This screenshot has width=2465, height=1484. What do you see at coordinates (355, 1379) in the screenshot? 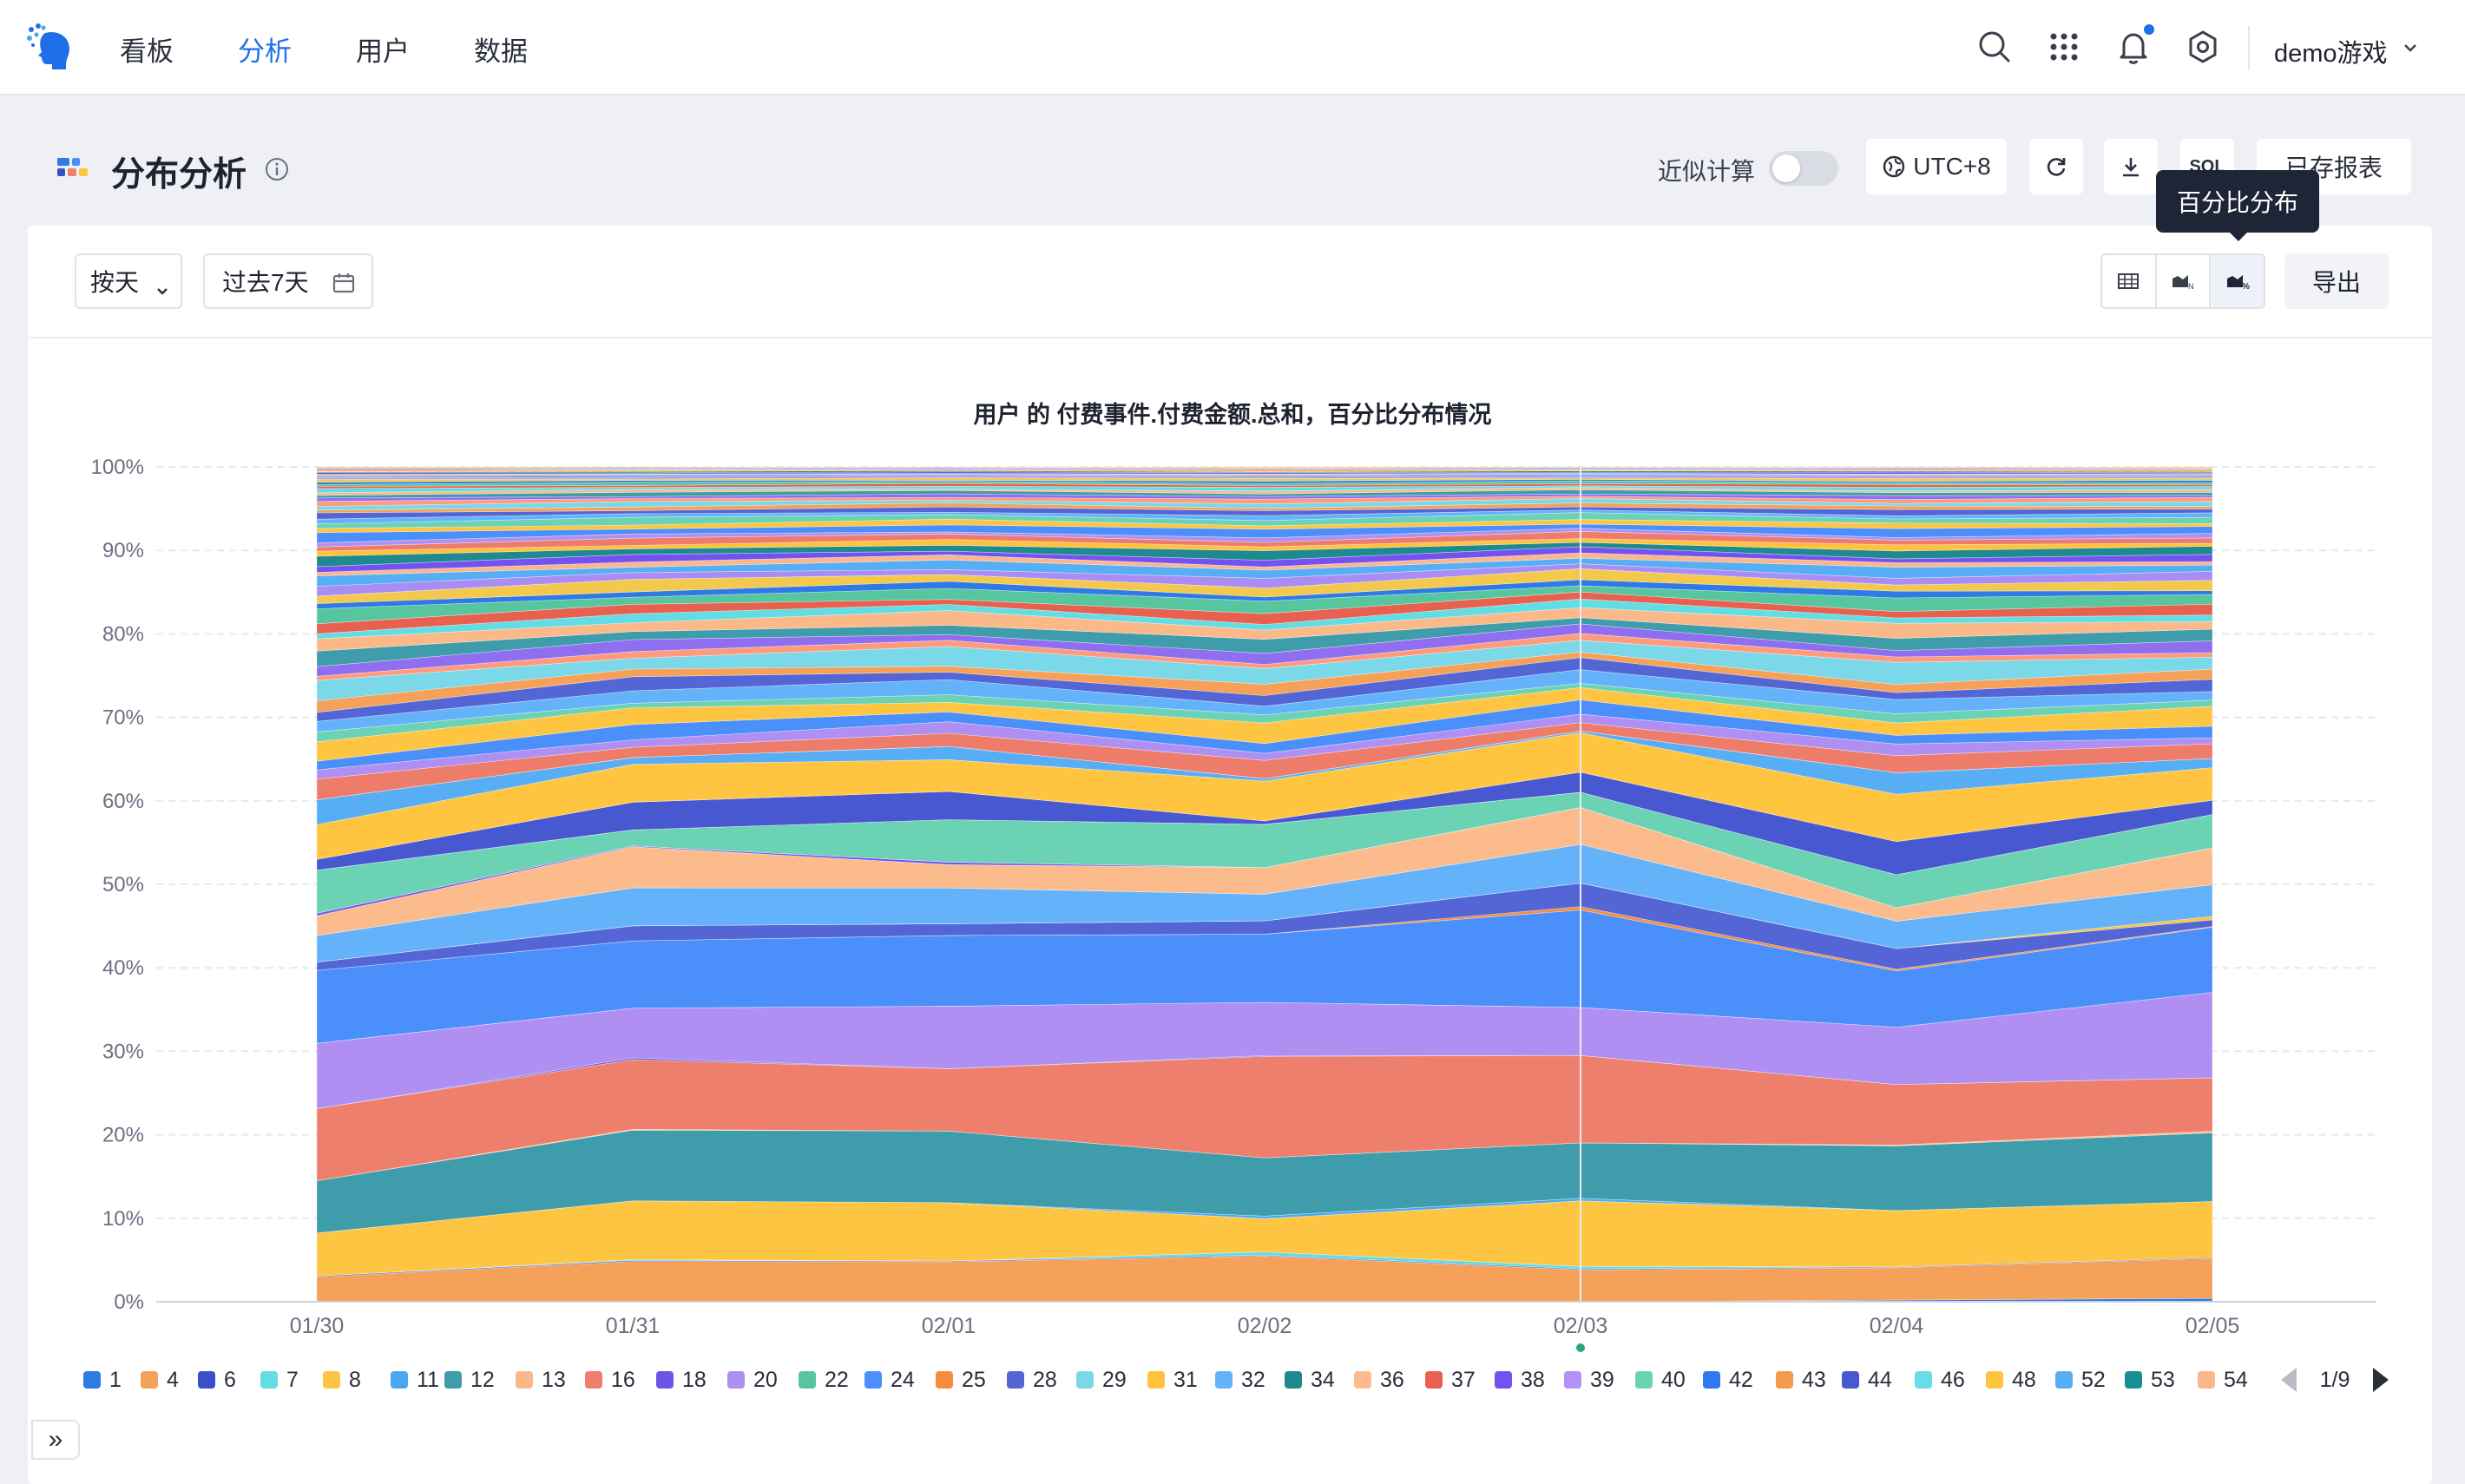
I see `legend-label: 8` at bounding box center [355, 1379].